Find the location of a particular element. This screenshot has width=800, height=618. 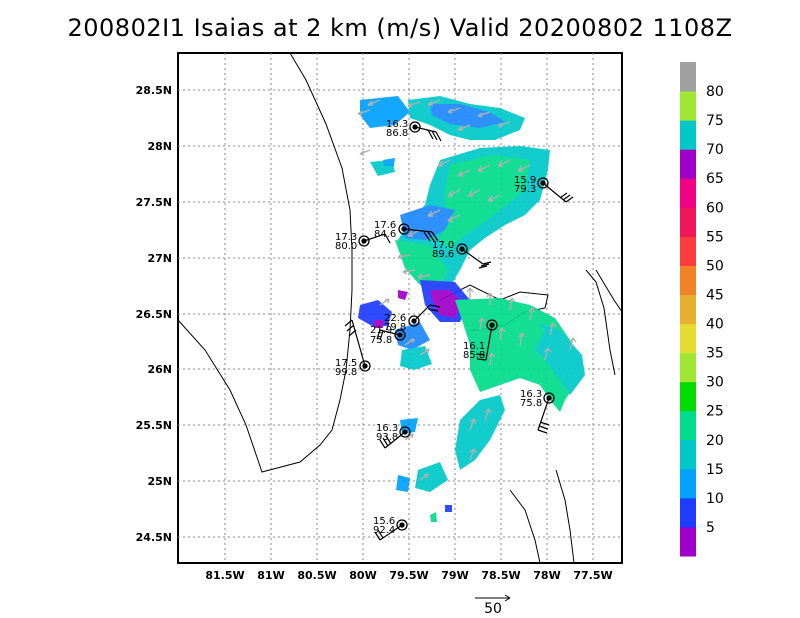

station-speed: 17.5 is located at coordinates (346, 363).